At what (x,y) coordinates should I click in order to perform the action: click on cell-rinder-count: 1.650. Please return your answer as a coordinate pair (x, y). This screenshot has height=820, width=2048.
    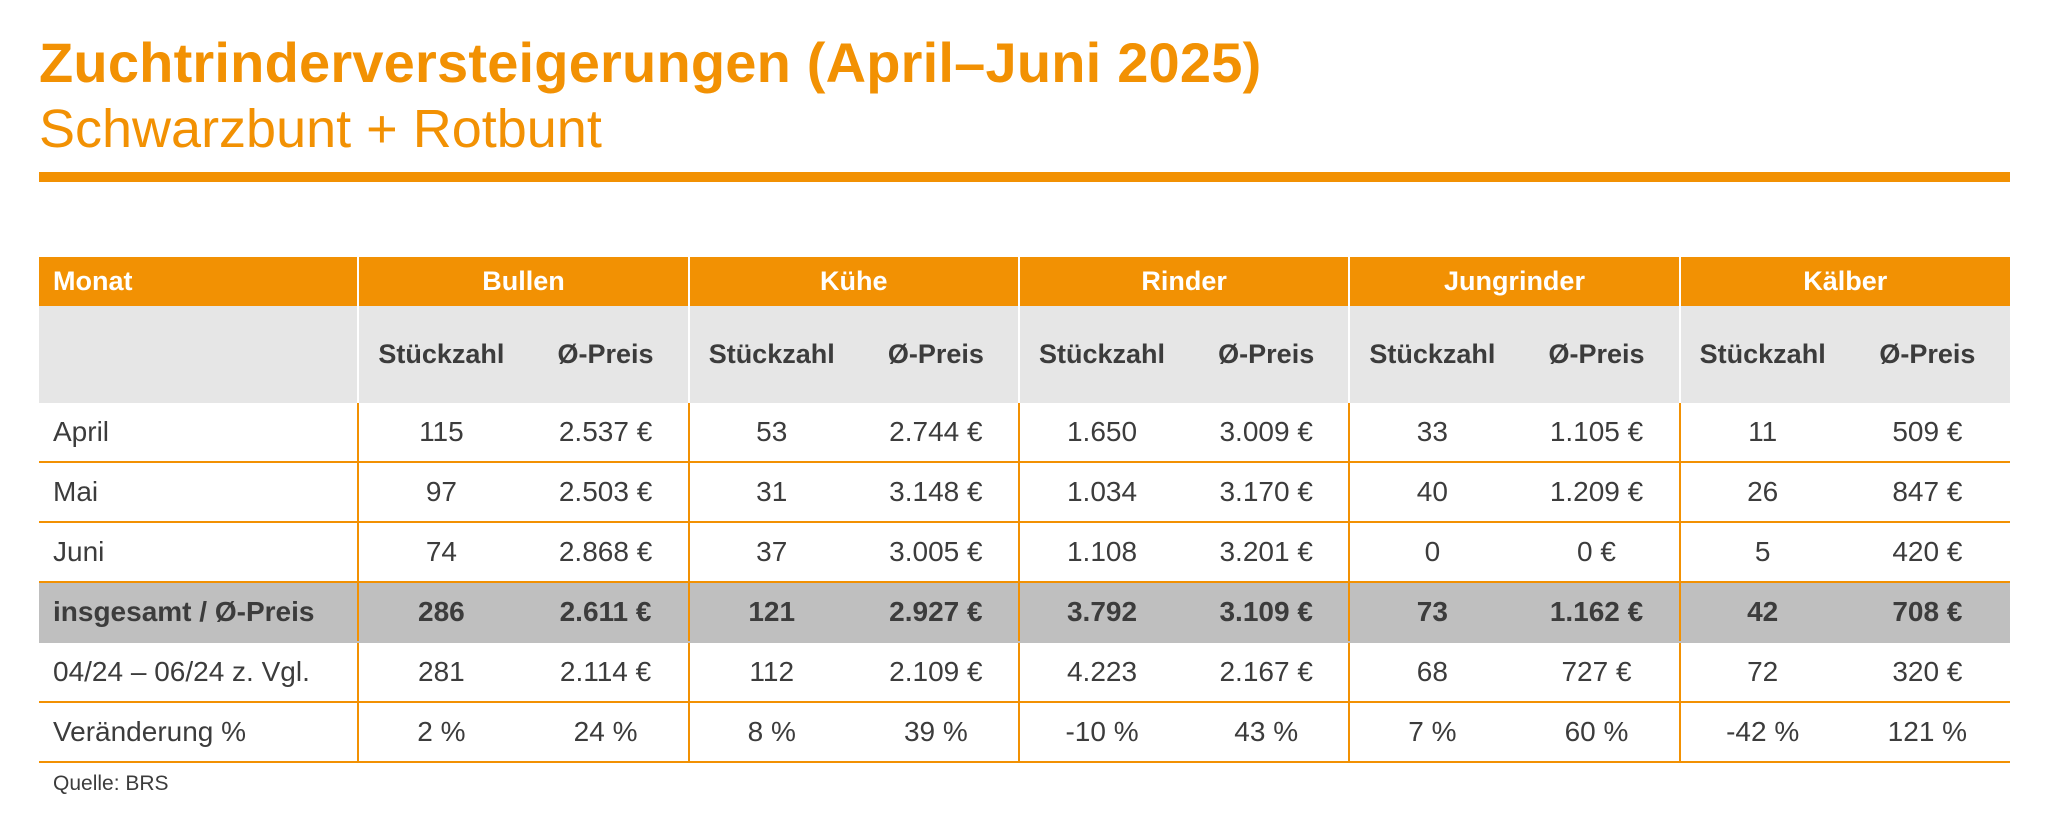
    Looking at the image, I should click on (1101, 433).